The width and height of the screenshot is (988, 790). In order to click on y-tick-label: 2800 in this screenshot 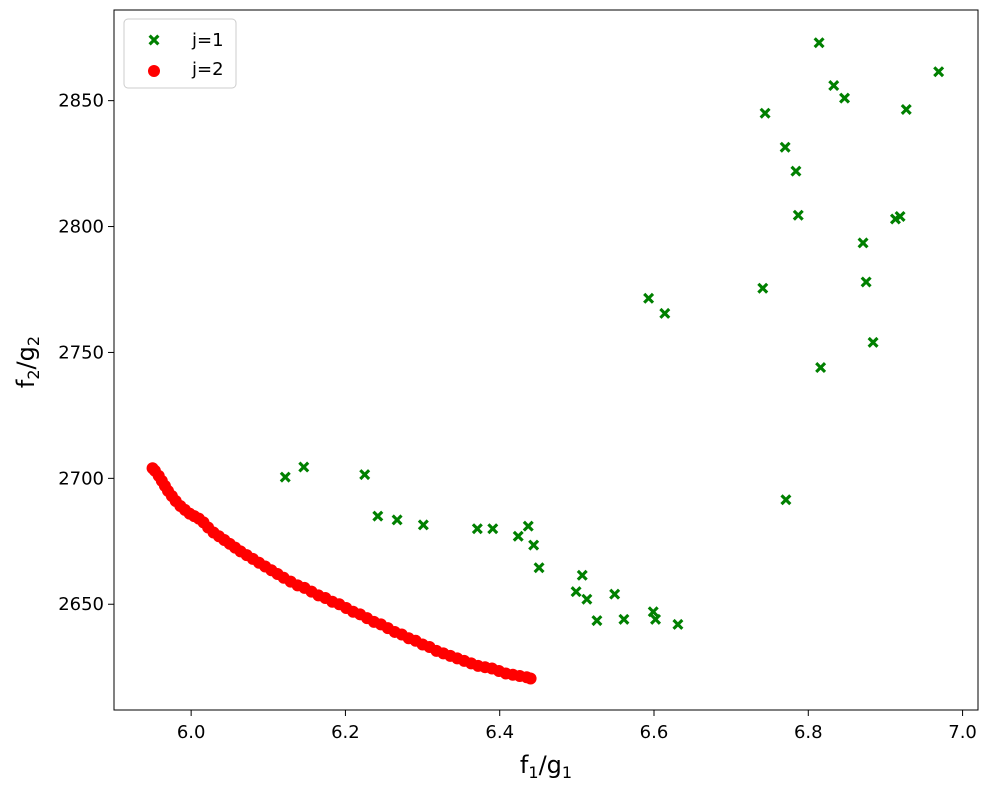, I will do `click(81, 227)`.